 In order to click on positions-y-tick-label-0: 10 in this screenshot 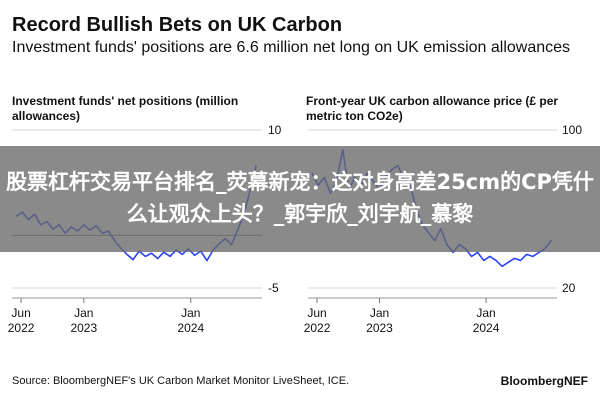, I will do `click(275, 130)`.